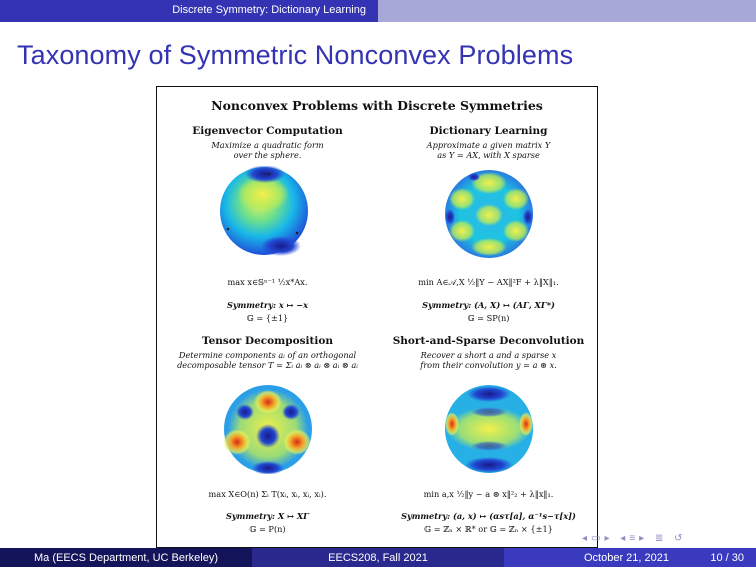 The height and width of the screenshot is (567, 756). I want to click on cell-group: 𝔾 = SP(n), so click(488, 318).